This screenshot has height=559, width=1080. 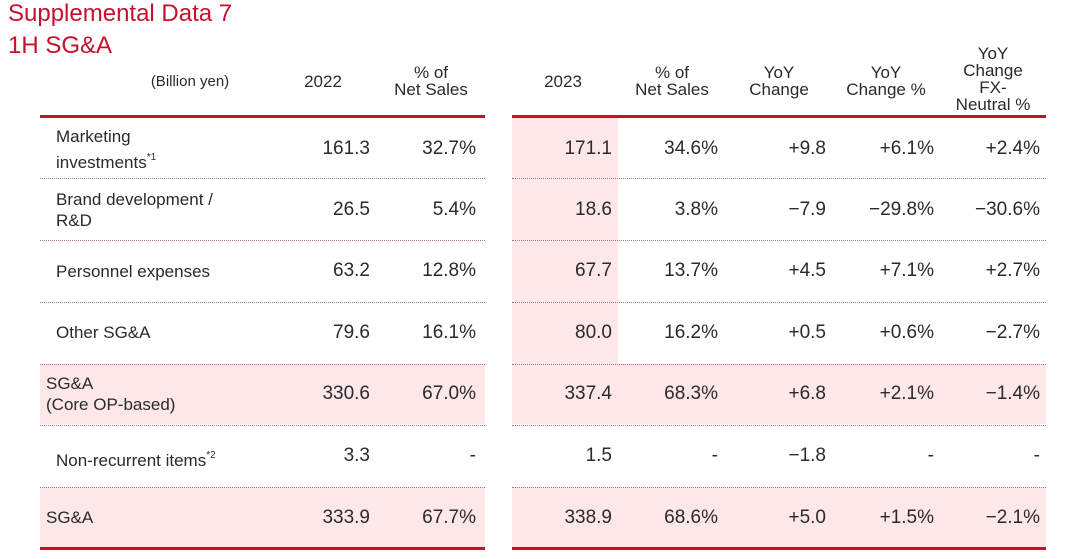 I want to click on cell-yoy-change: −7.9, so click(x=807, y=209).